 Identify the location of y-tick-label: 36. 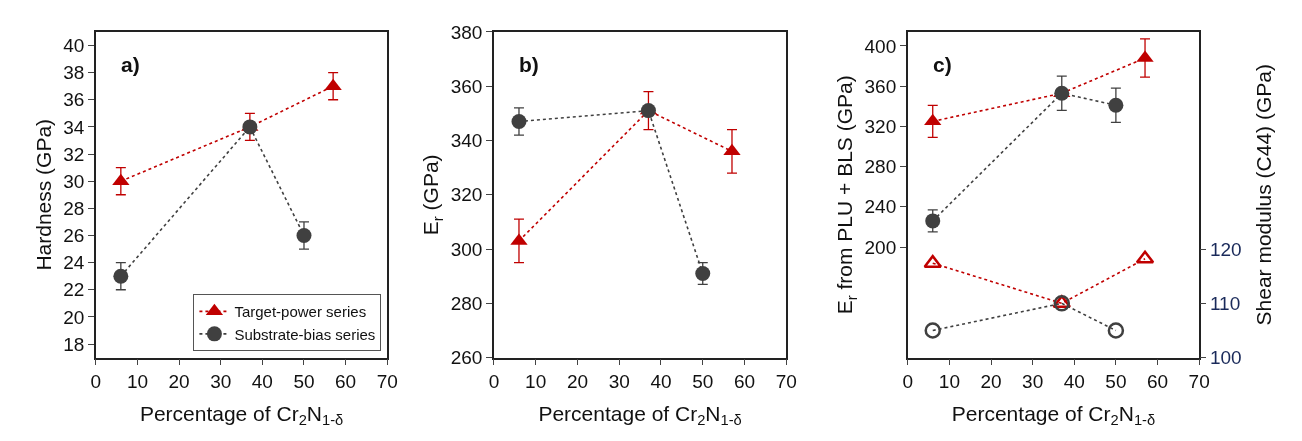
(74, 100).